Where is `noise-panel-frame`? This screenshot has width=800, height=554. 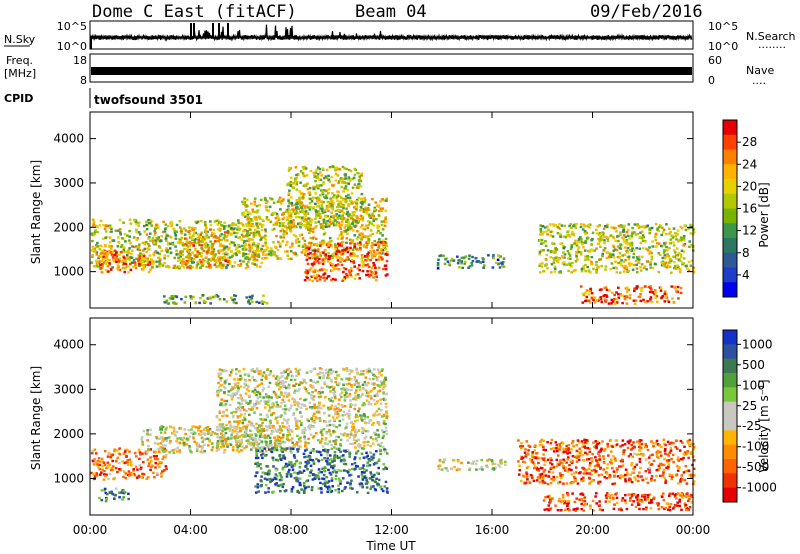 noise-panel-frame is located at coordinates (391, 35).